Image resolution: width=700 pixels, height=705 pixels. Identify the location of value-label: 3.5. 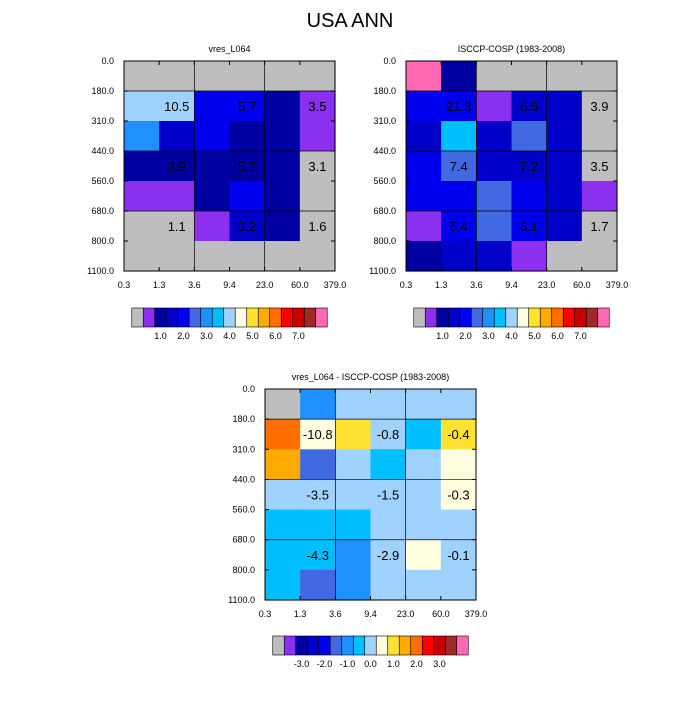
(599, 166).